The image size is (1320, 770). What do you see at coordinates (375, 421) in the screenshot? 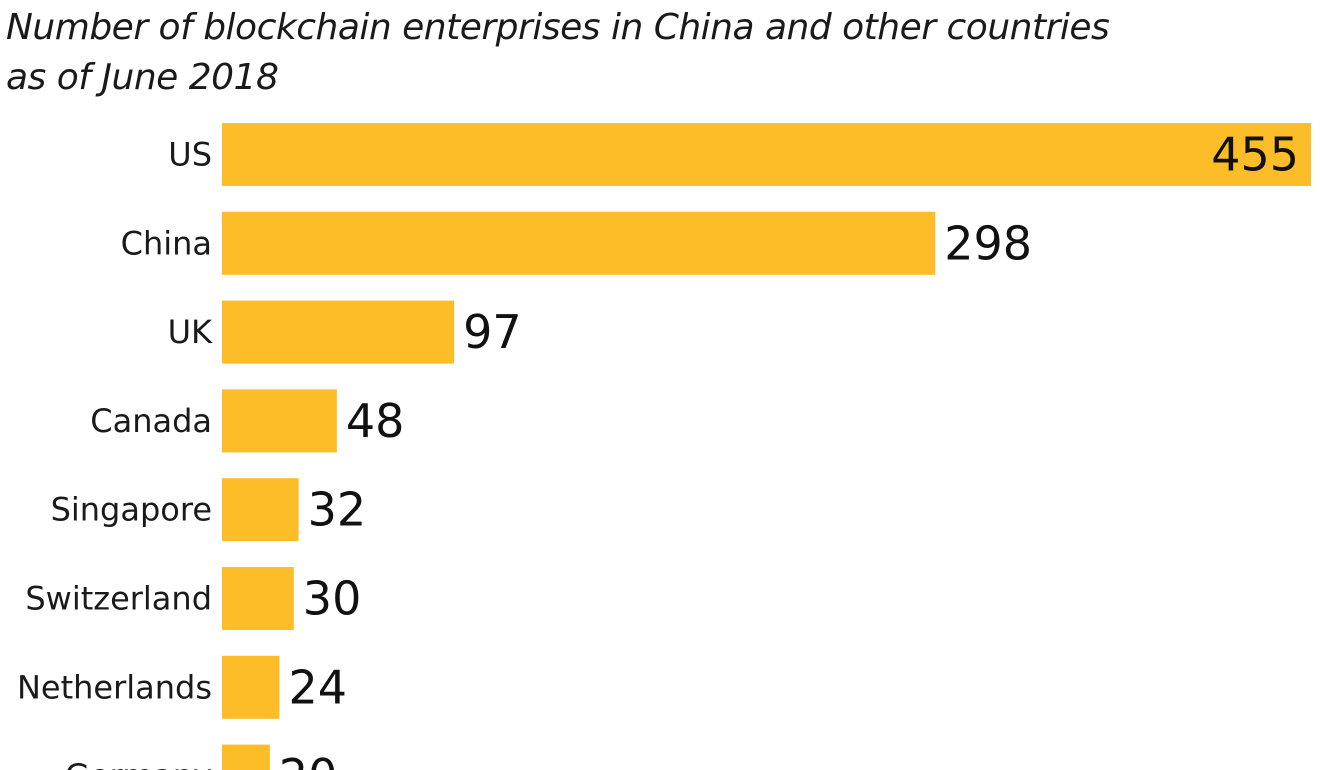
I see `value-label-canada: 48` at bounding box center [375, 421].